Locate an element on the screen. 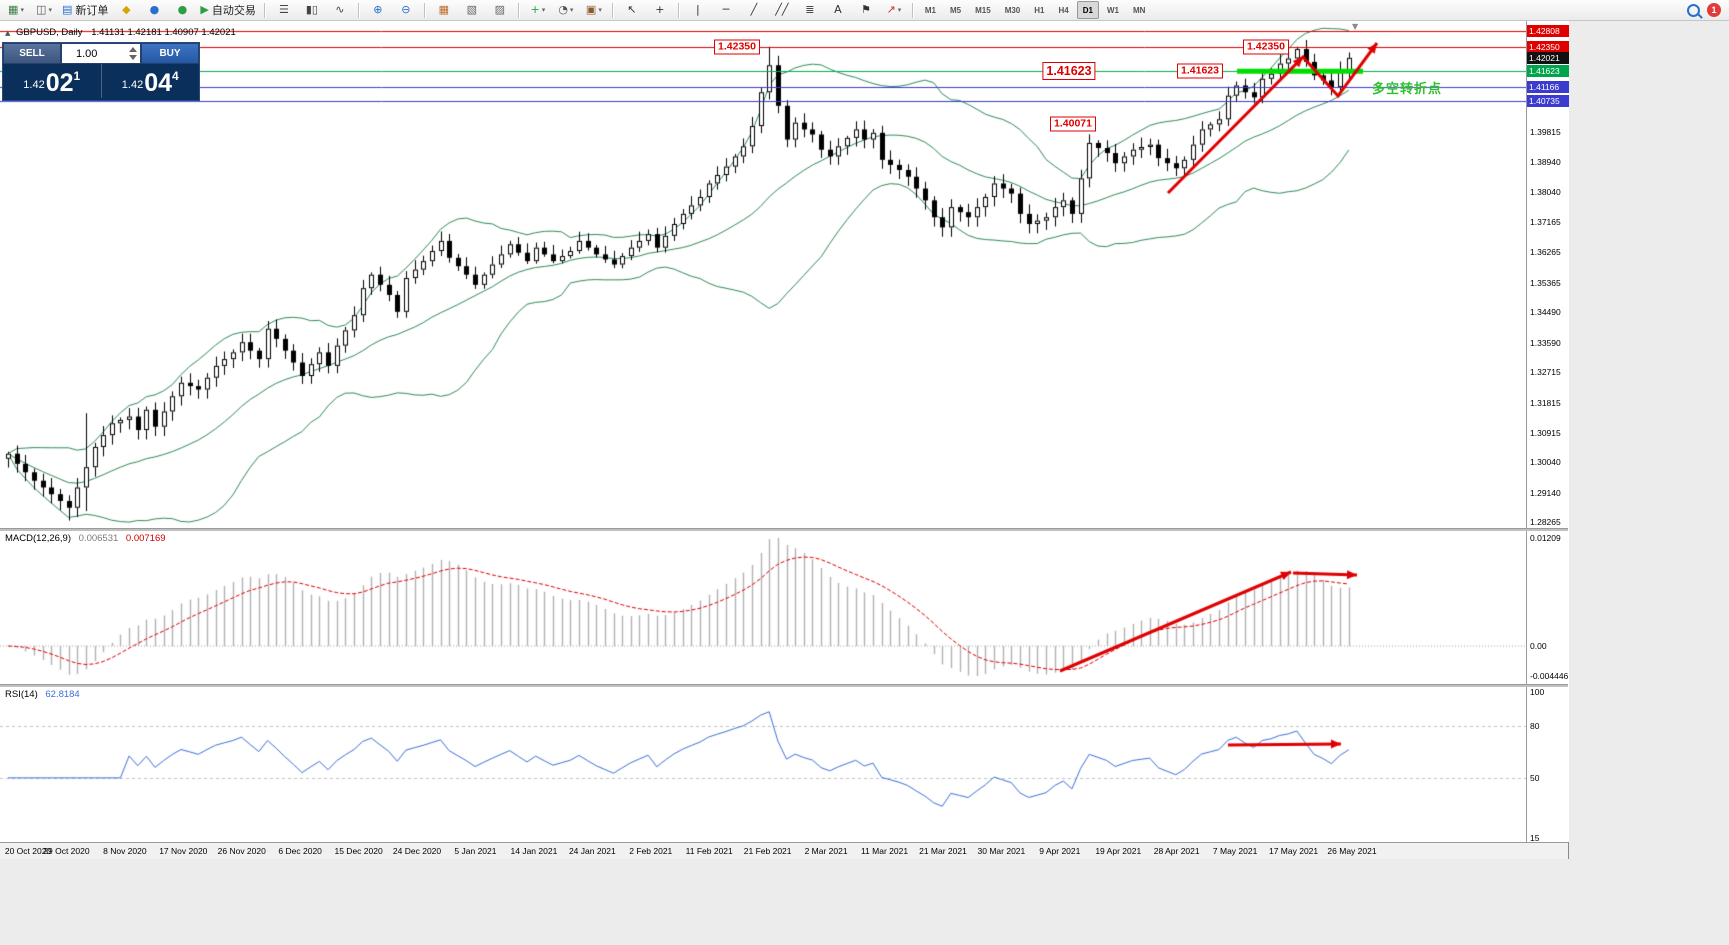 The image size is (1729, 945). periods-button: ◔ ▾ is located at coordinates (566, 10).